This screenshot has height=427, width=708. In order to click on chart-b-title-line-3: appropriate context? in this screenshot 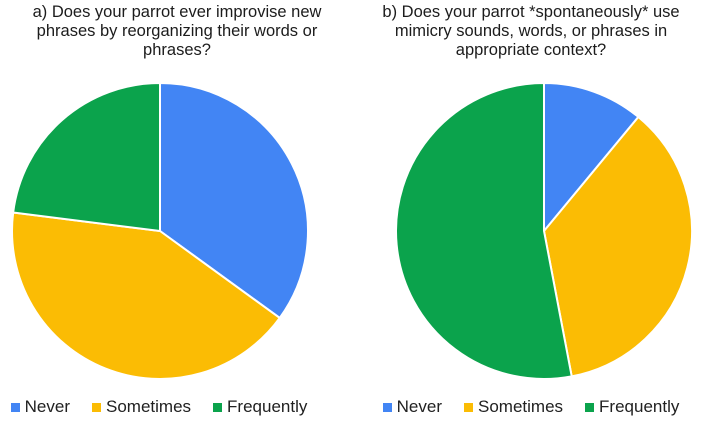, I will do `click(531, 50)`.